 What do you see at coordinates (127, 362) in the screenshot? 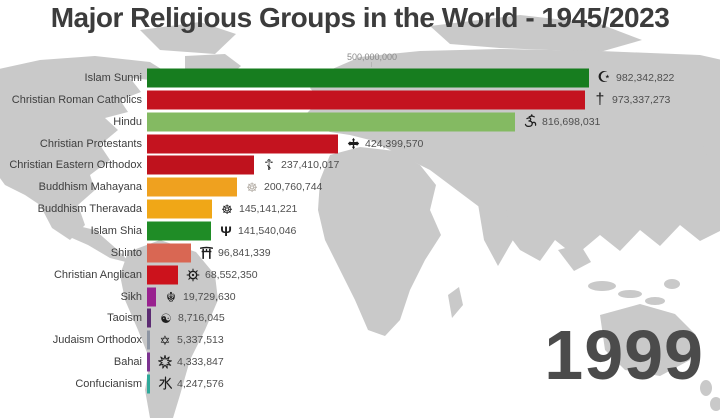
I see `religion-label: Bahai` at bounding box center [127, 362].